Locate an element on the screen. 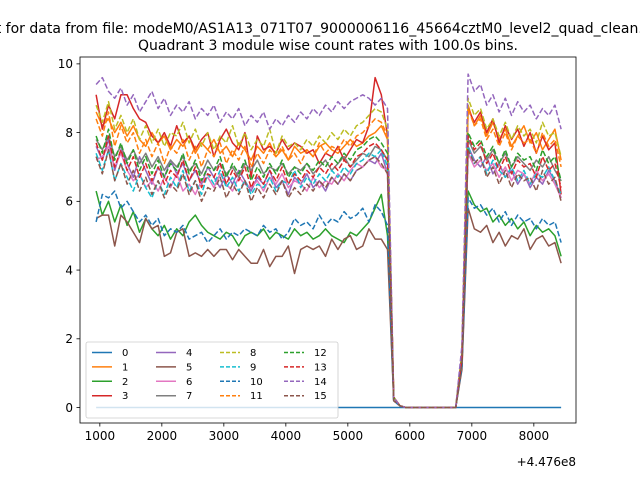  y-tick-label: 8 is located at coordinates (69, 133).